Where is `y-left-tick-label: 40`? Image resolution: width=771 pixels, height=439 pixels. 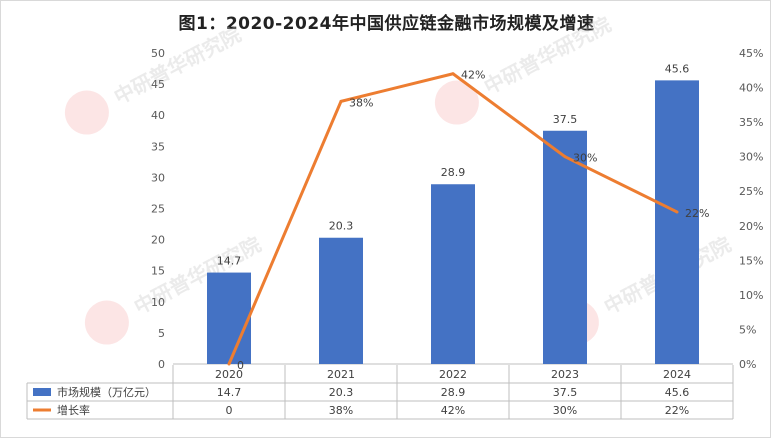 y-left-tick-label: 40 is located at coordinates (158, 115).